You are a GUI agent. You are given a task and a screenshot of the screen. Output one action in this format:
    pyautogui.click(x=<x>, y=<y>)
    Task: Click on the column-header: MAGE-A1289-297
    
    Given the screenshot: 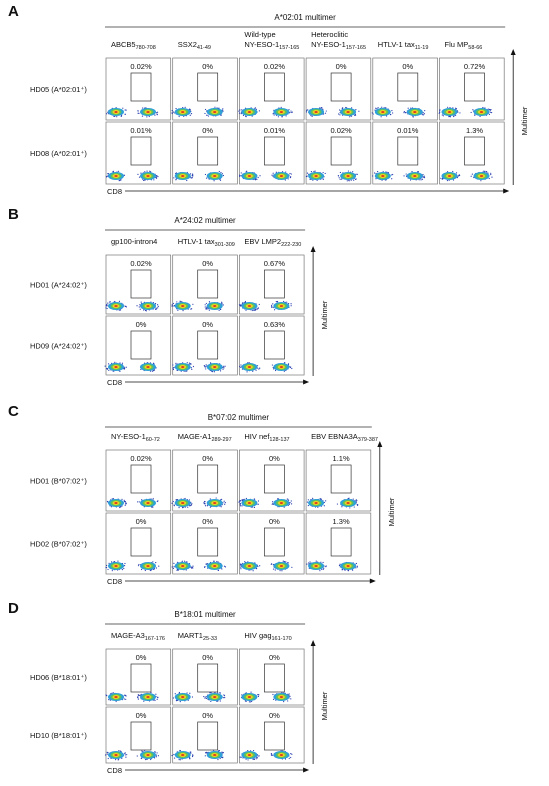 What is the action you would take?
    pyautogui.click(x=205, y=437)
    